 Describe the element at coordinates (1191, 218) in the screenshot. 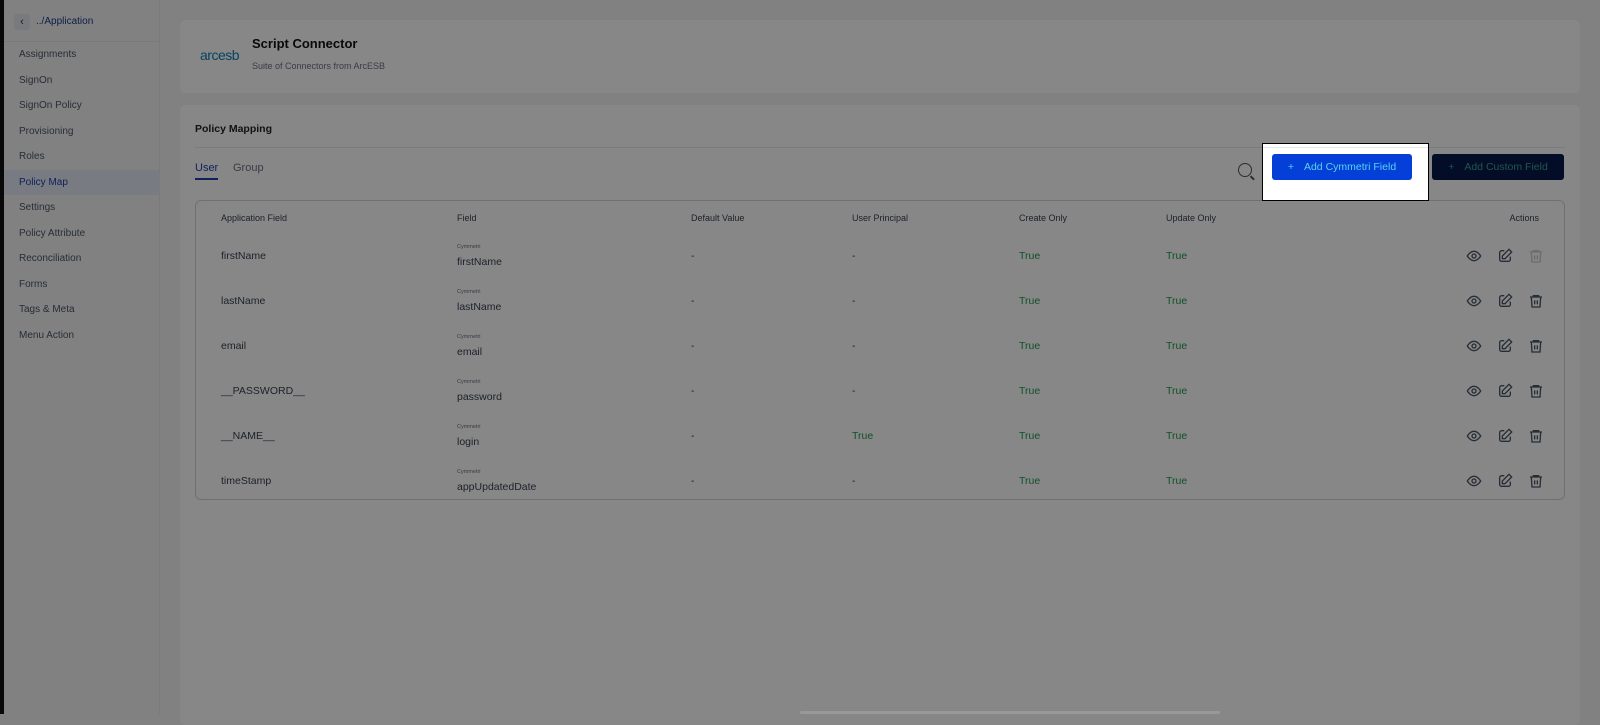

I see `column-header: Update Only` at that location.